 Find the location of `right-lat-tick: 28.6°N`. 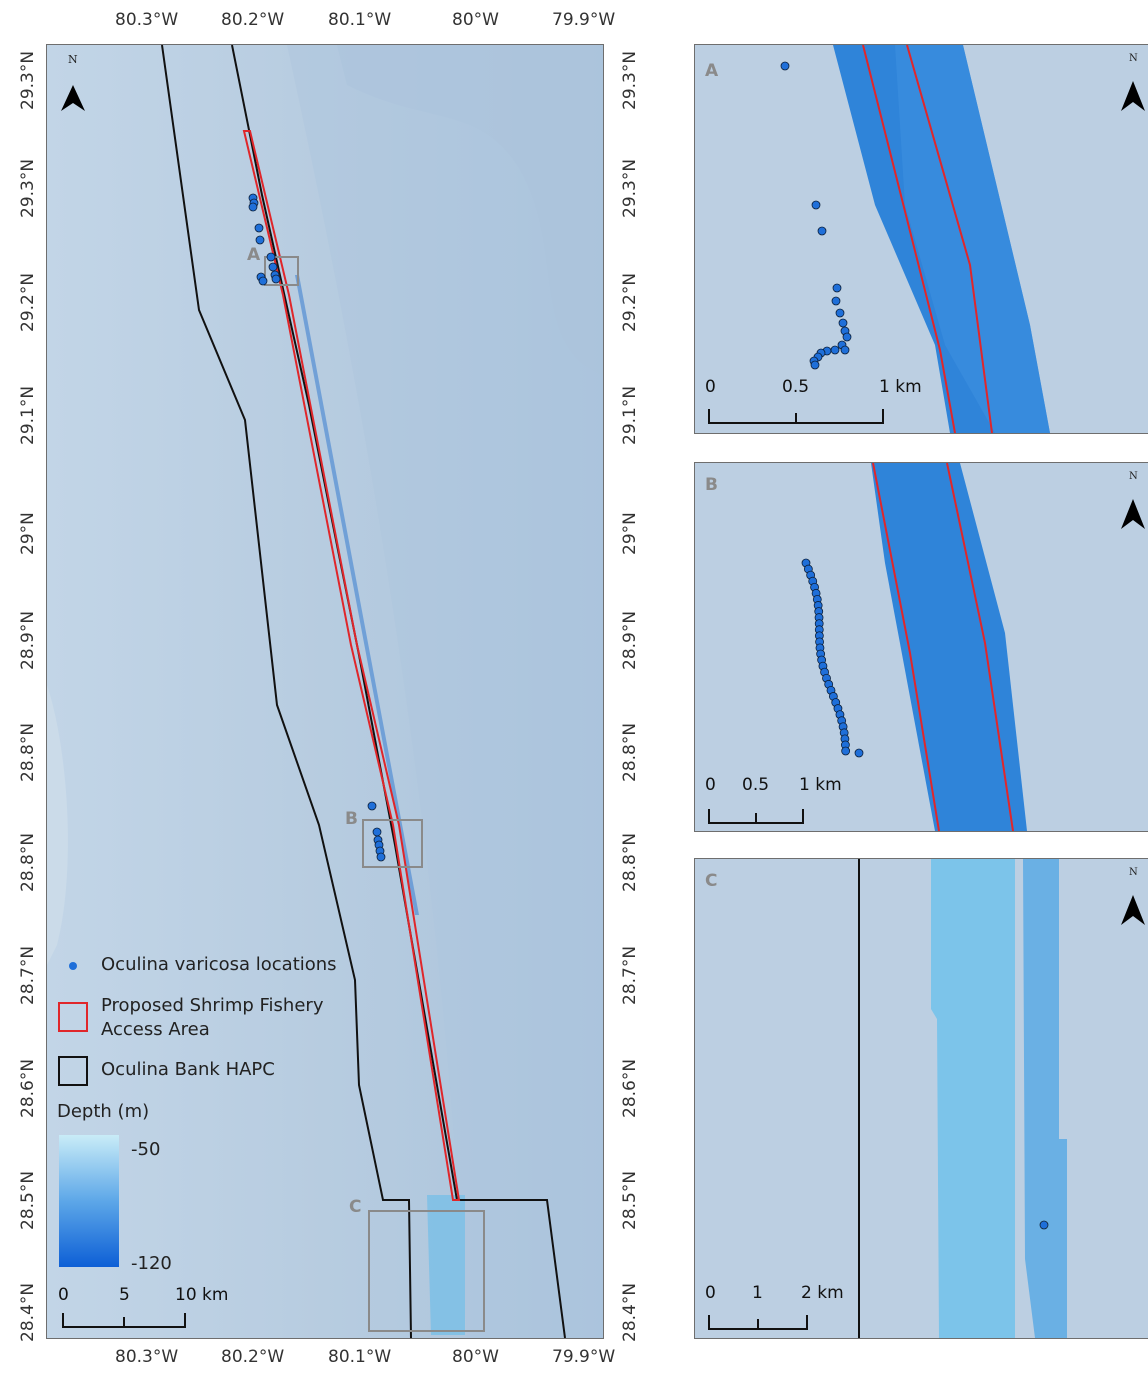

right-lat-tick: 28.6°N is located at coordinates (630, 1088).